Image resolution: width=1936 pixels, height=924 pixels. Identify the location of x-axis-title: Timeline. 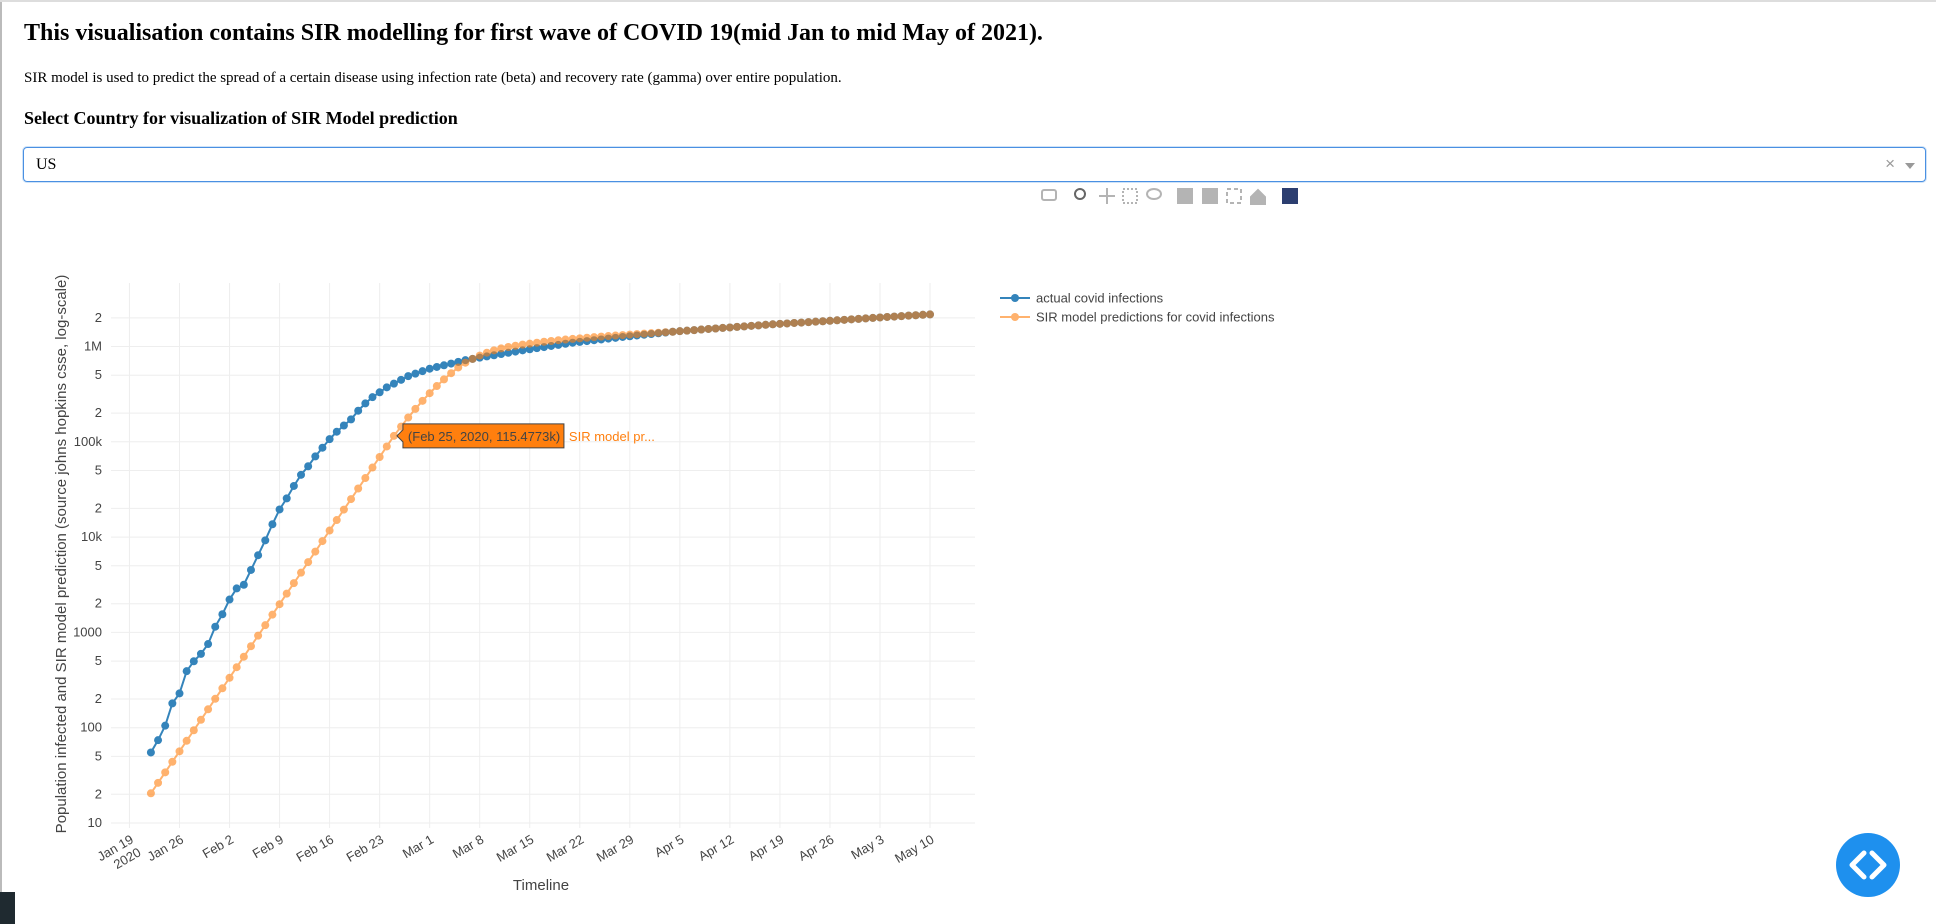
(541, 885).